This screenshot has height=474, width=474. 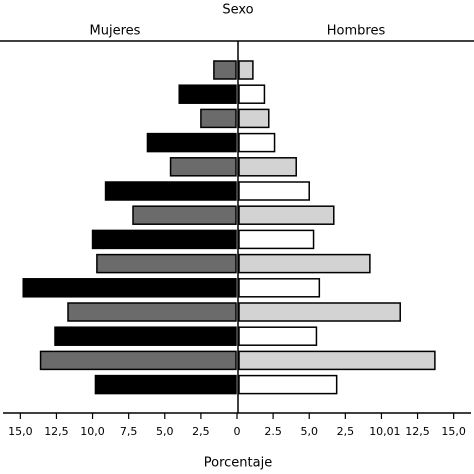 I want to click on x-tick-label: 2.5, so click(x=273, y=431).